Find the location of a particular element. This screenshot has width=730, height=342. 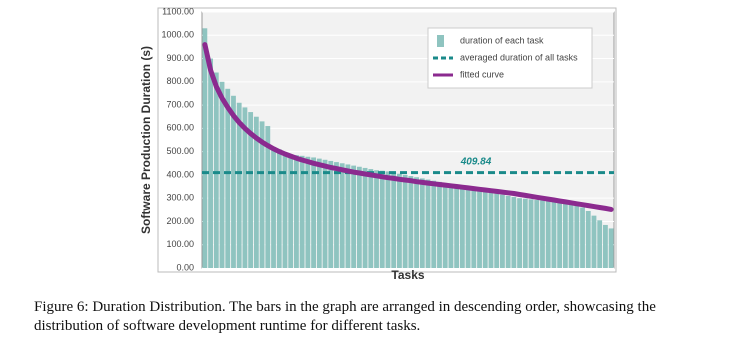

y-tick-label: 400.00 is located at coordinates (180, 174).